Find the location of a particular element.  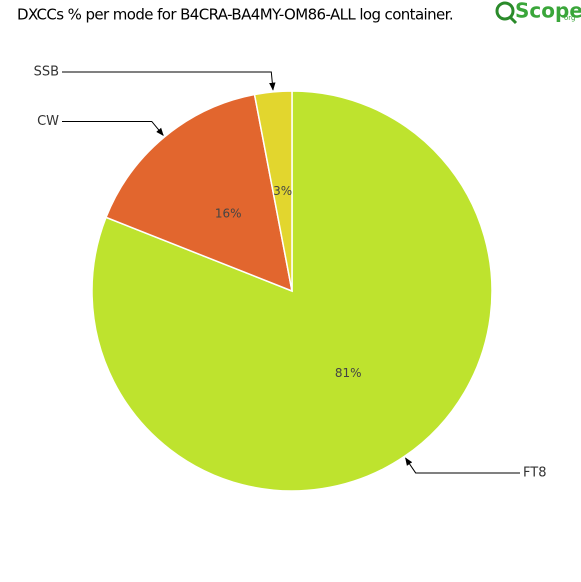

category-label: SSB is located at coordinates (46, 71).